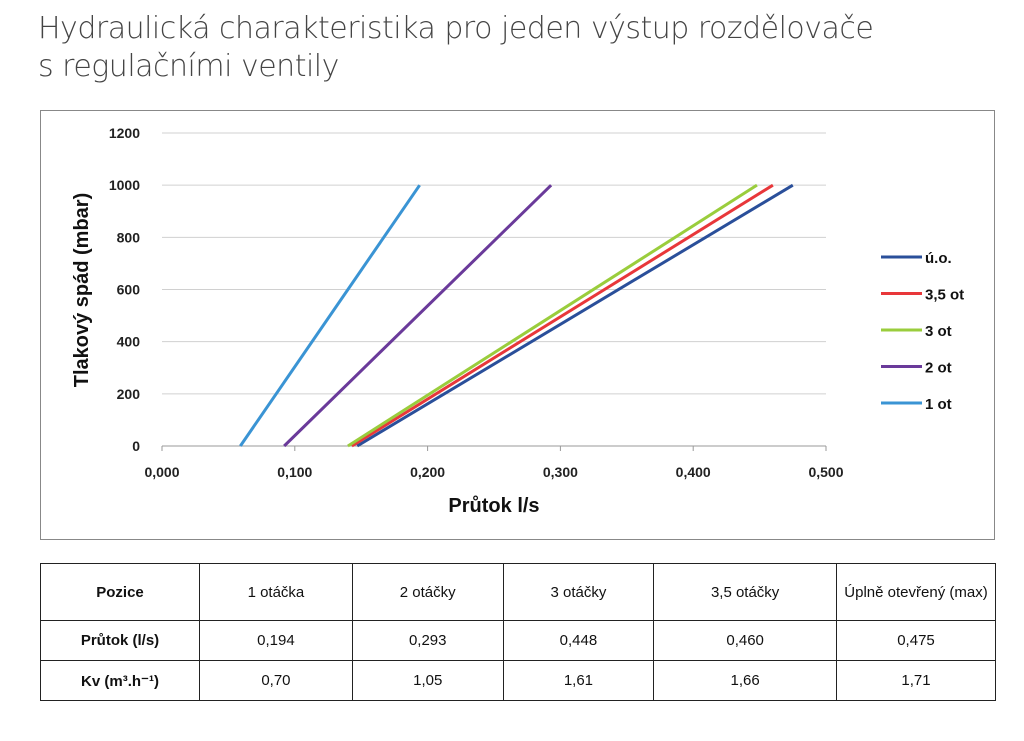 Image resolution: width=1024 pixels, height=741 pixels. Describe the element at coordinates (916, 592) in the screenshot. I see `header-cell: Úplně otevřený (max)` at that location.